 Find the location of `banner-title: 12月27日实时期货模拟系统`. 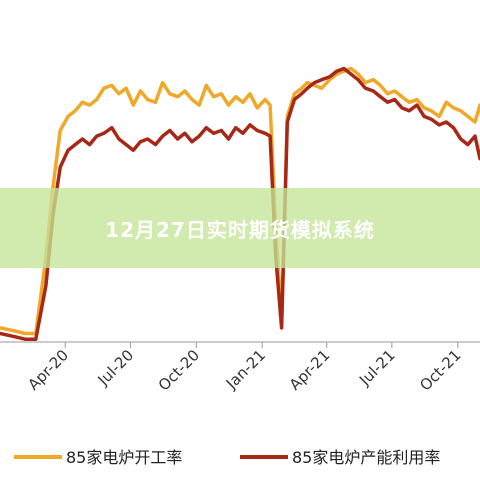

banner-title: 12月27日实时期货模拟系统 is located at coordinates (240, 229).